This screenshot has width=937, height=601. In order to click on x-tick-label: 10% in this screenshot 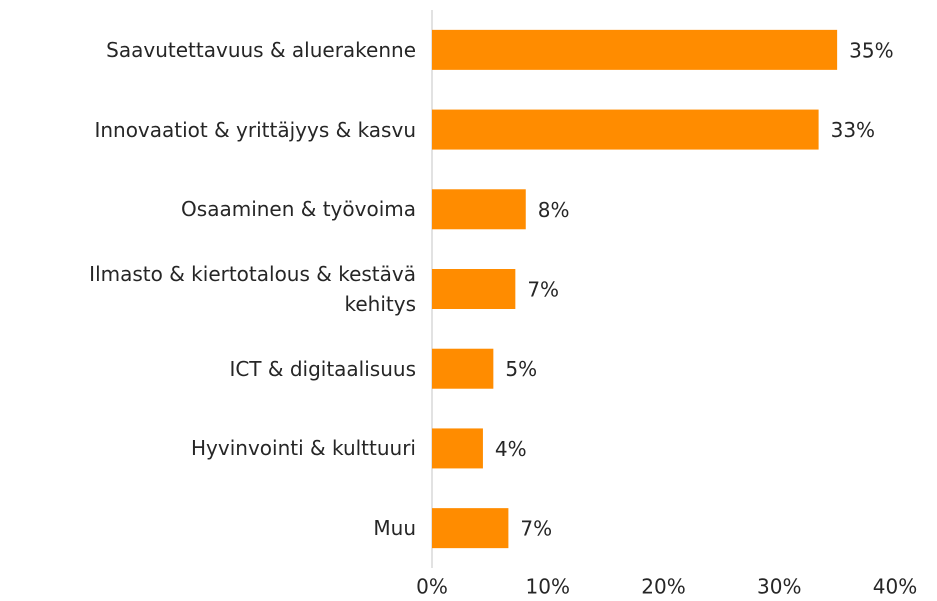, I will do `click(548, 587)`.